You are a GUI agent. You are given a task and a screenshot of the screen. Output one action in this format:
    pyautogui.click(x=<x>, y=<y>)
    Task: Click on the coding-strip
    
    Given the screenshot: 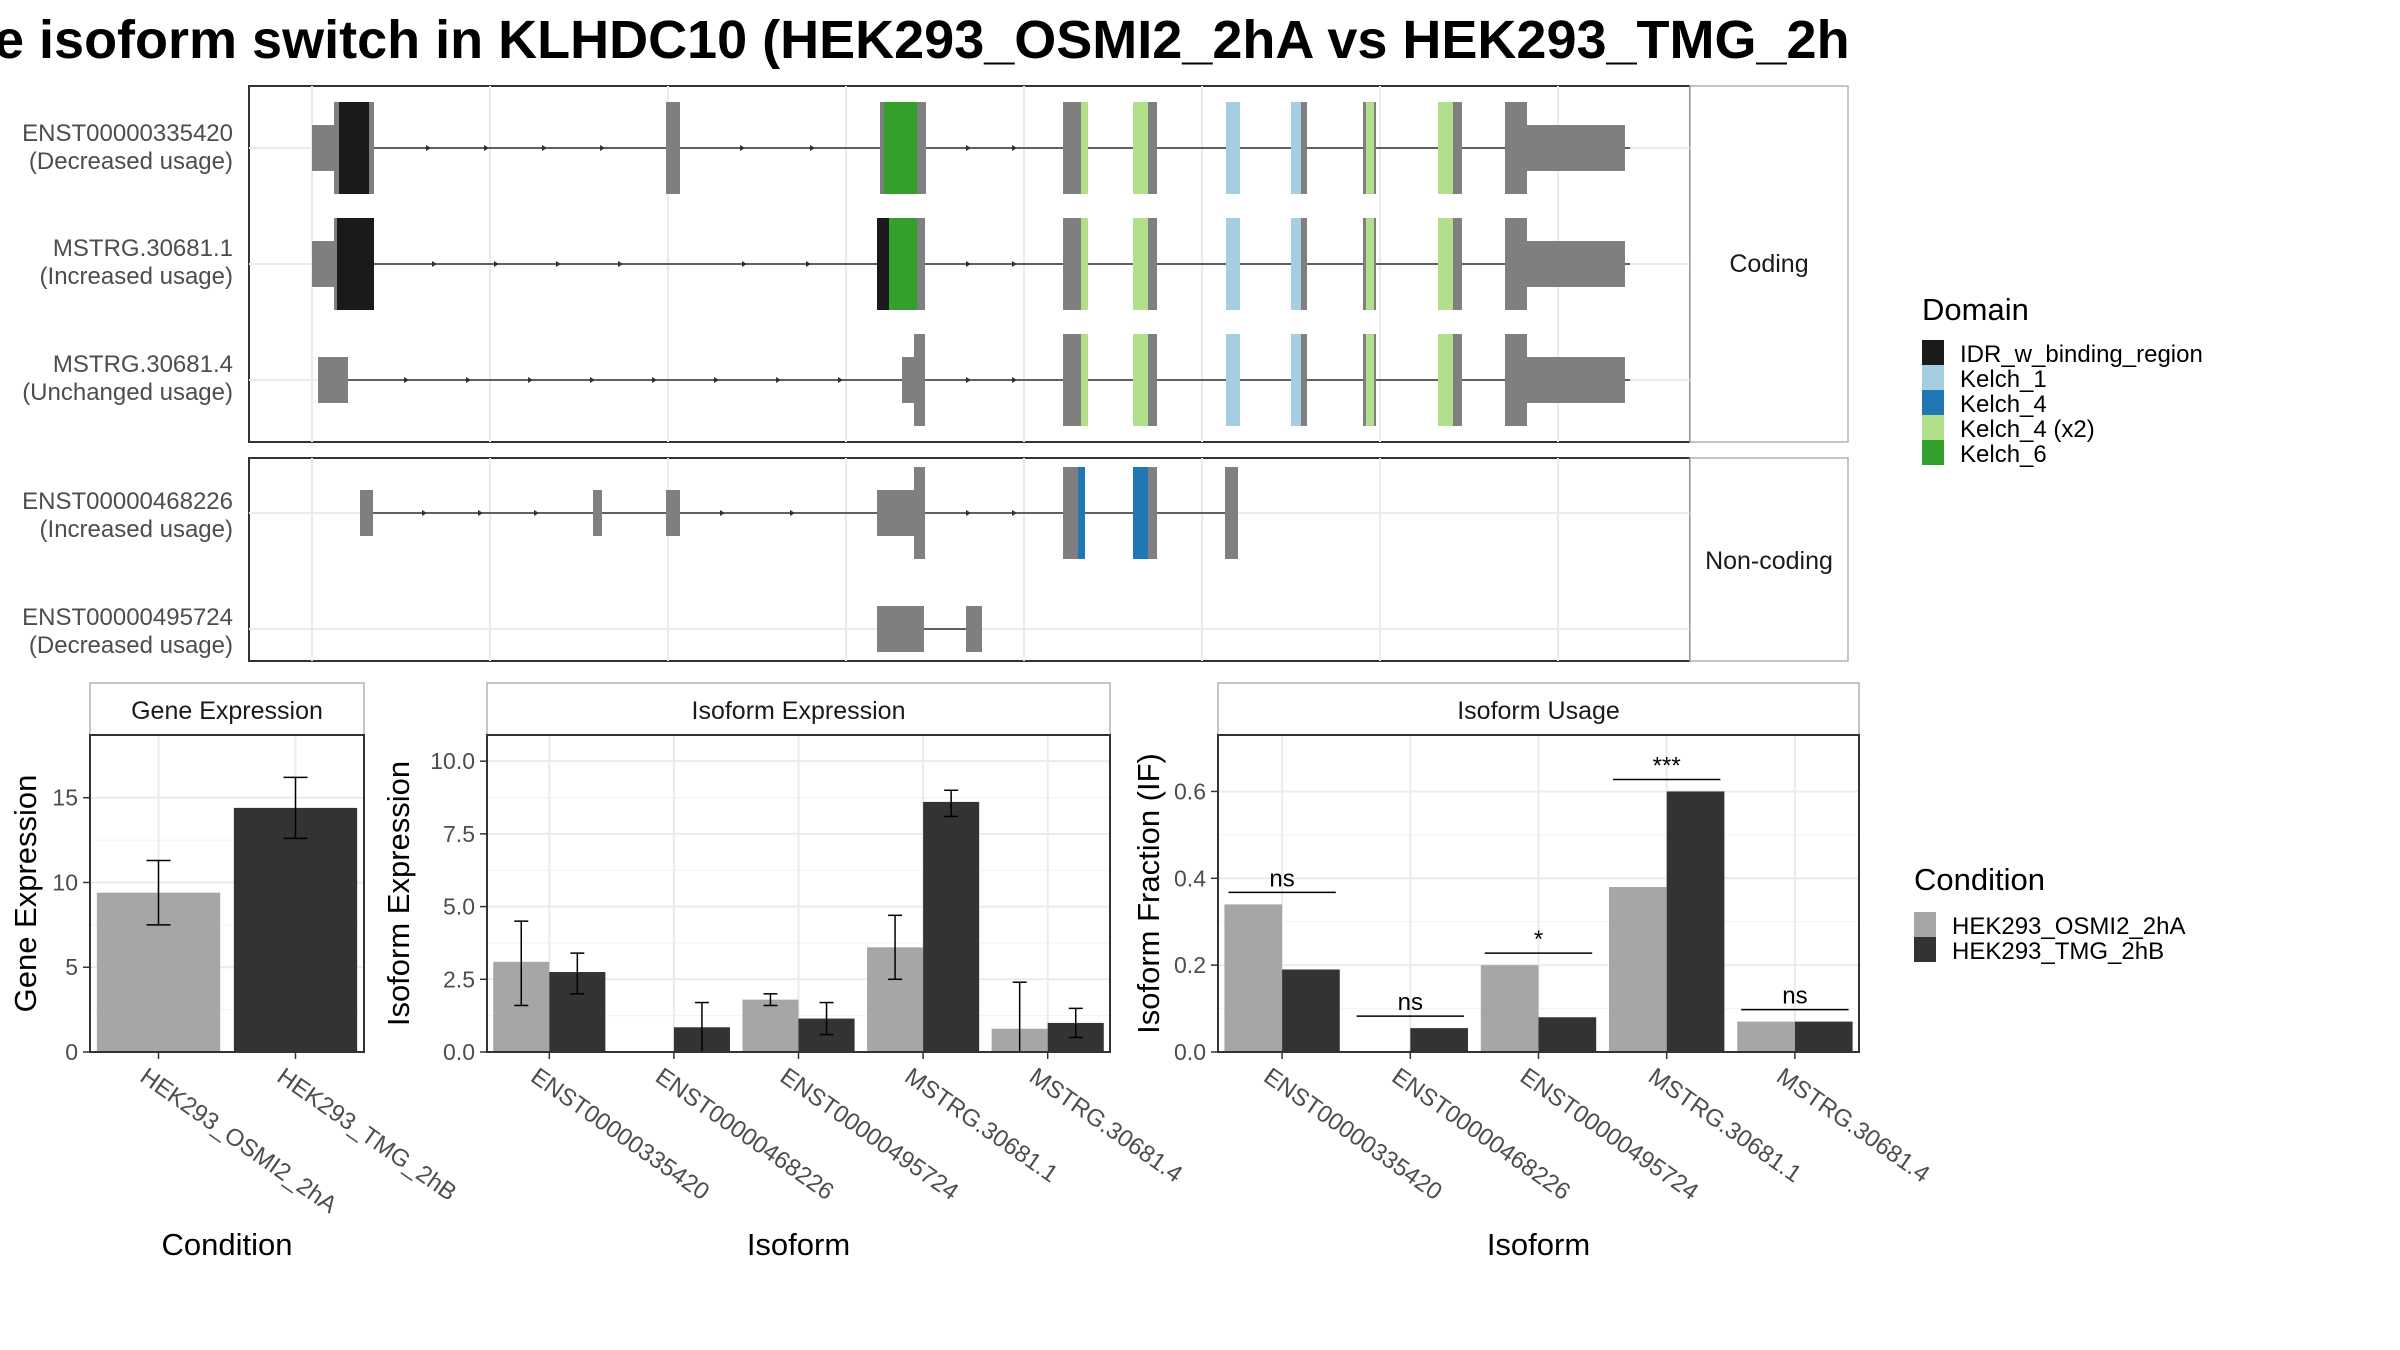 What is the action you would take?
    pyautogui.click(x=1769, y=264)
    